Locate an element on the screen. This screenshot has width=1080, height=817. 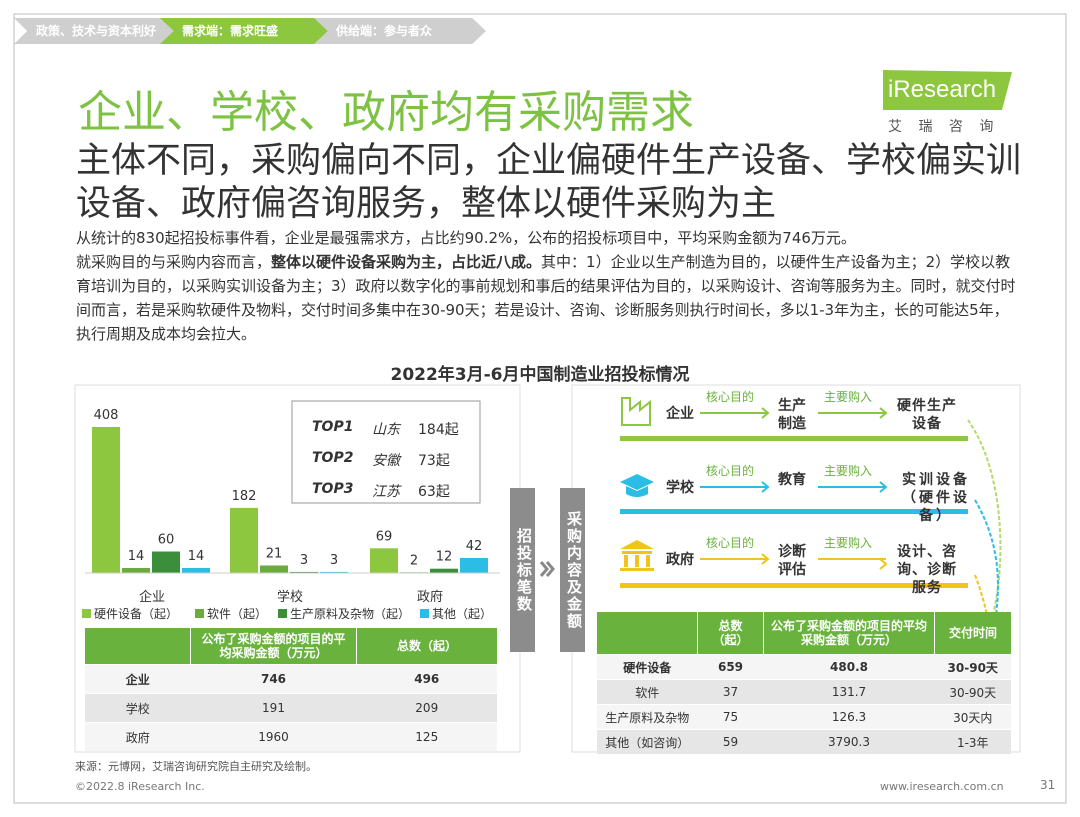
x-tick-label: 政府 is located at coordinates (430, 597).